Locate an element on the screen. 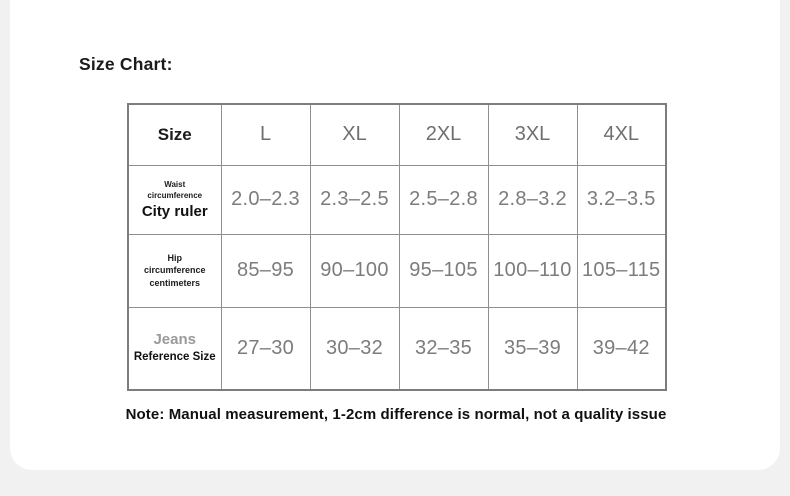 The image size is (790, 496). size-header-XL: XL is located at coordinates (354, 134).